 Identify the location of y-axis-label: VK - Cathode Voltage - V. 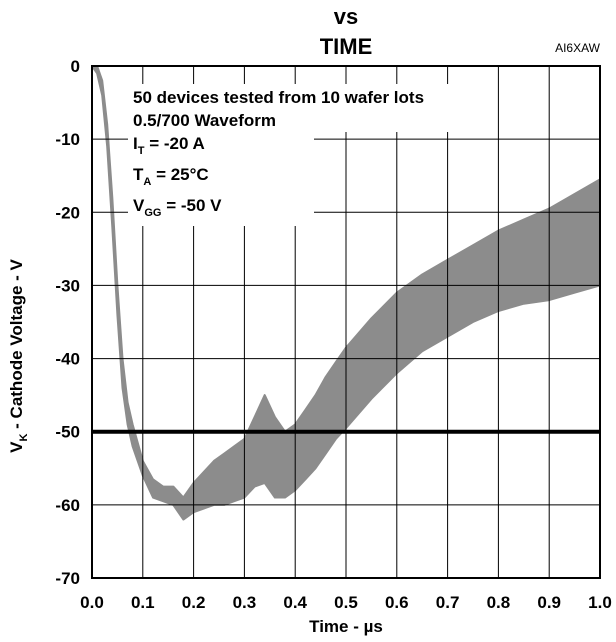
(18, 355).